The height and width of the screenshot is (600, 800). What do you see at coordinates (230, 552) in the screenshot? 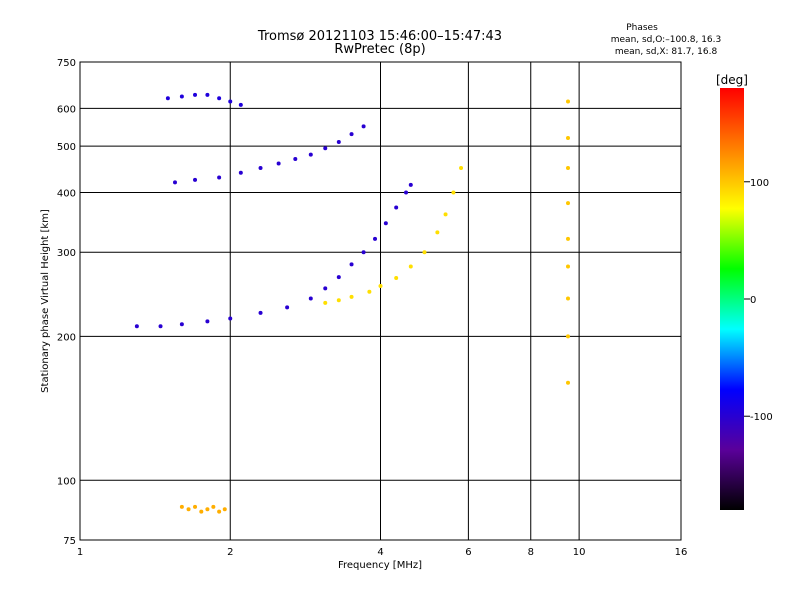
I see `x-tick-label: 2` at bounding box center [230, 552].